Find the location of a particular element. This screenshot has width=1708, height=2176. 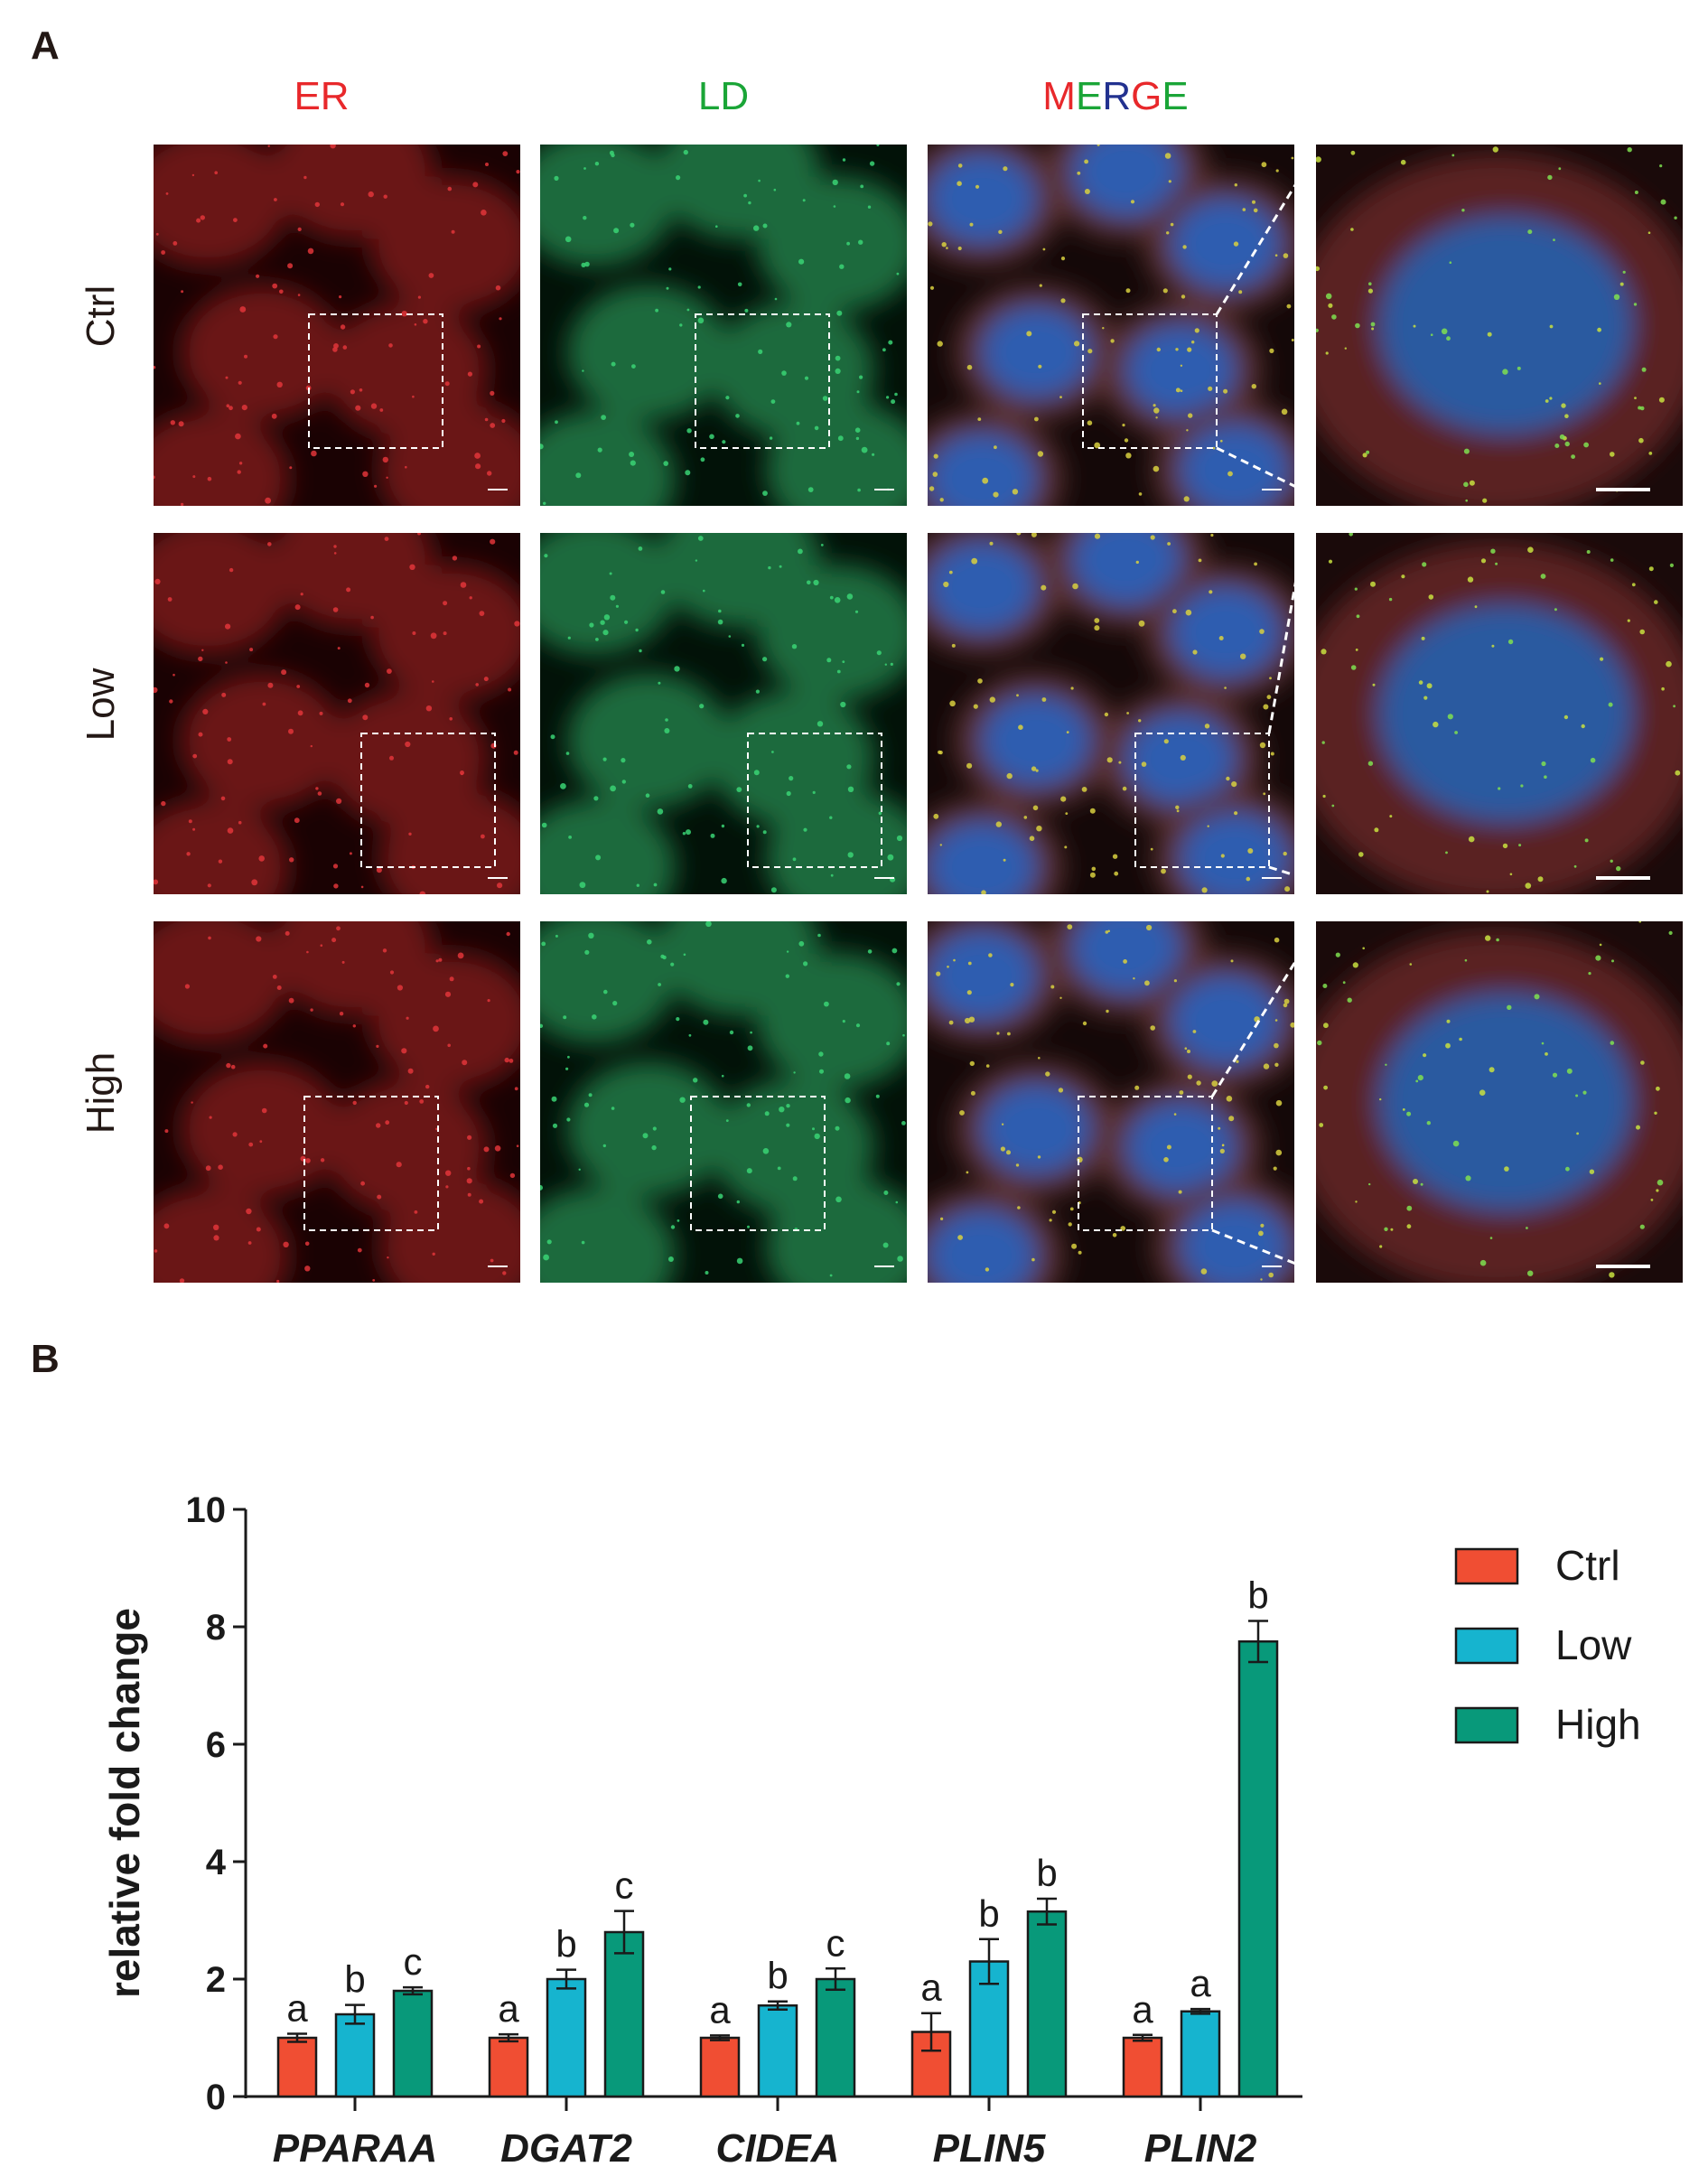

x-tick-label: CIDEA is located at coordinates (778, 2149).